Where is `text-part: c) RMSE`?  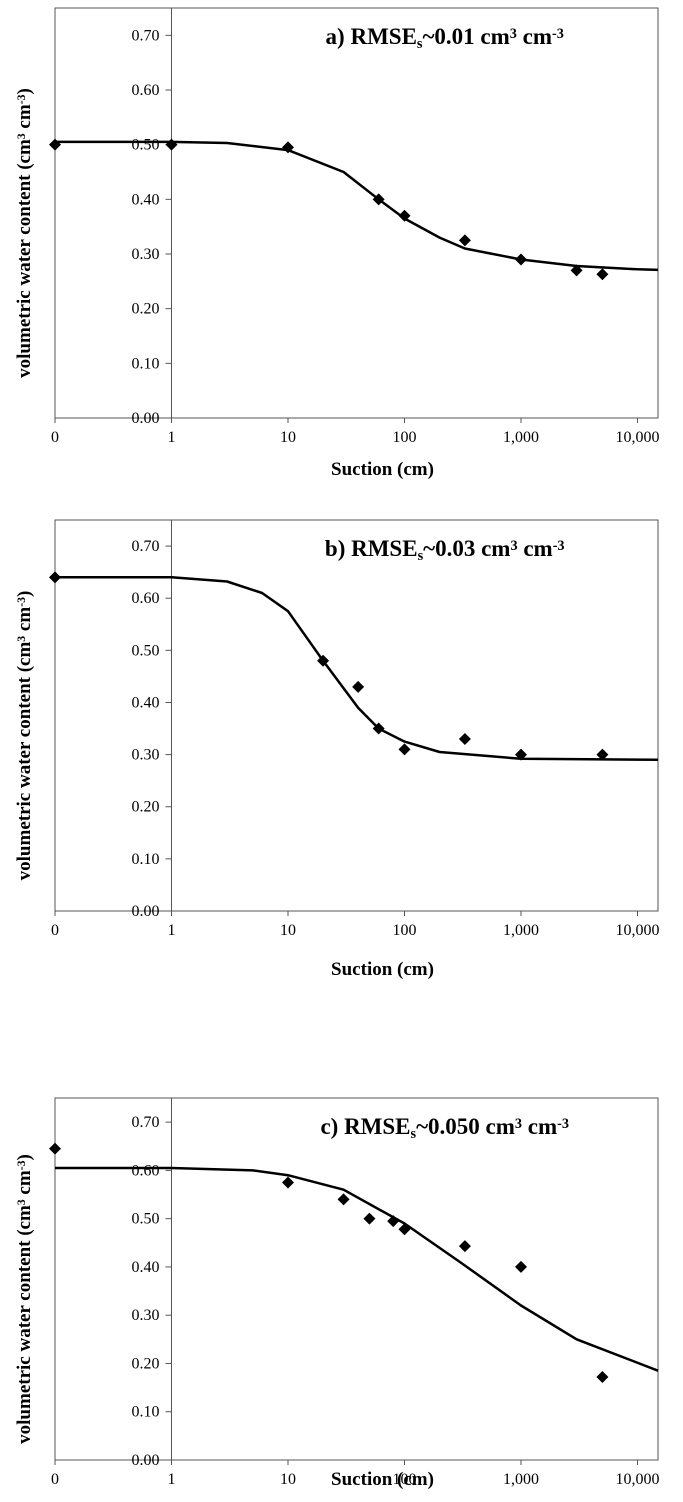 text-part: c) RMSE is located at coordinates (365, 1126).